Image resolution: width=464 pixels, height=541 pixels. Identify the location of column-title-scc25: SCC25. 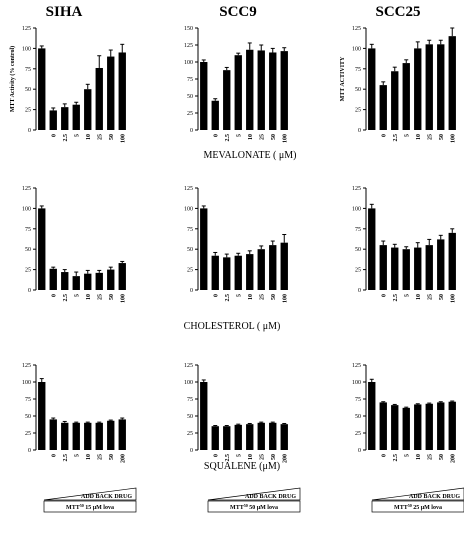
(397, 12).